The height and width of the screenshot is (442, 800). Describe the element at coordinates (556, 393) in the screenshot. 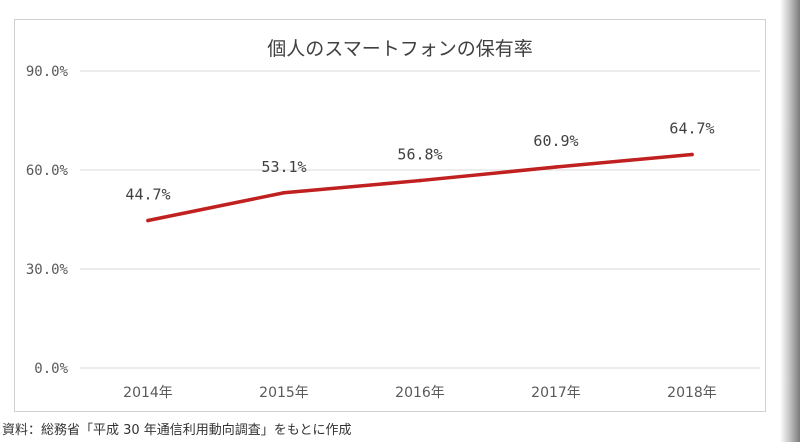

I see `x-tick-label: 2017年` at that location.